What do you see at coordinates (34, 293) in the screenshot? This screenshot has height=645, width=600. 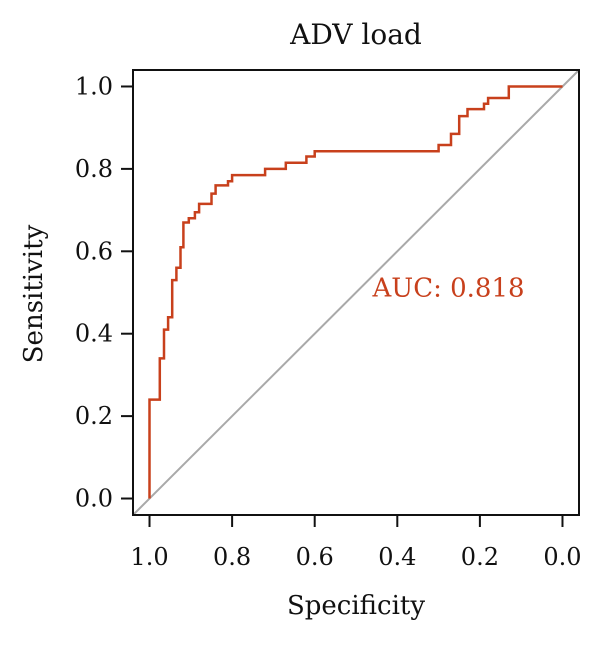 I see `y-axis-title: Sensitivity` at bounding box center [34, 293].